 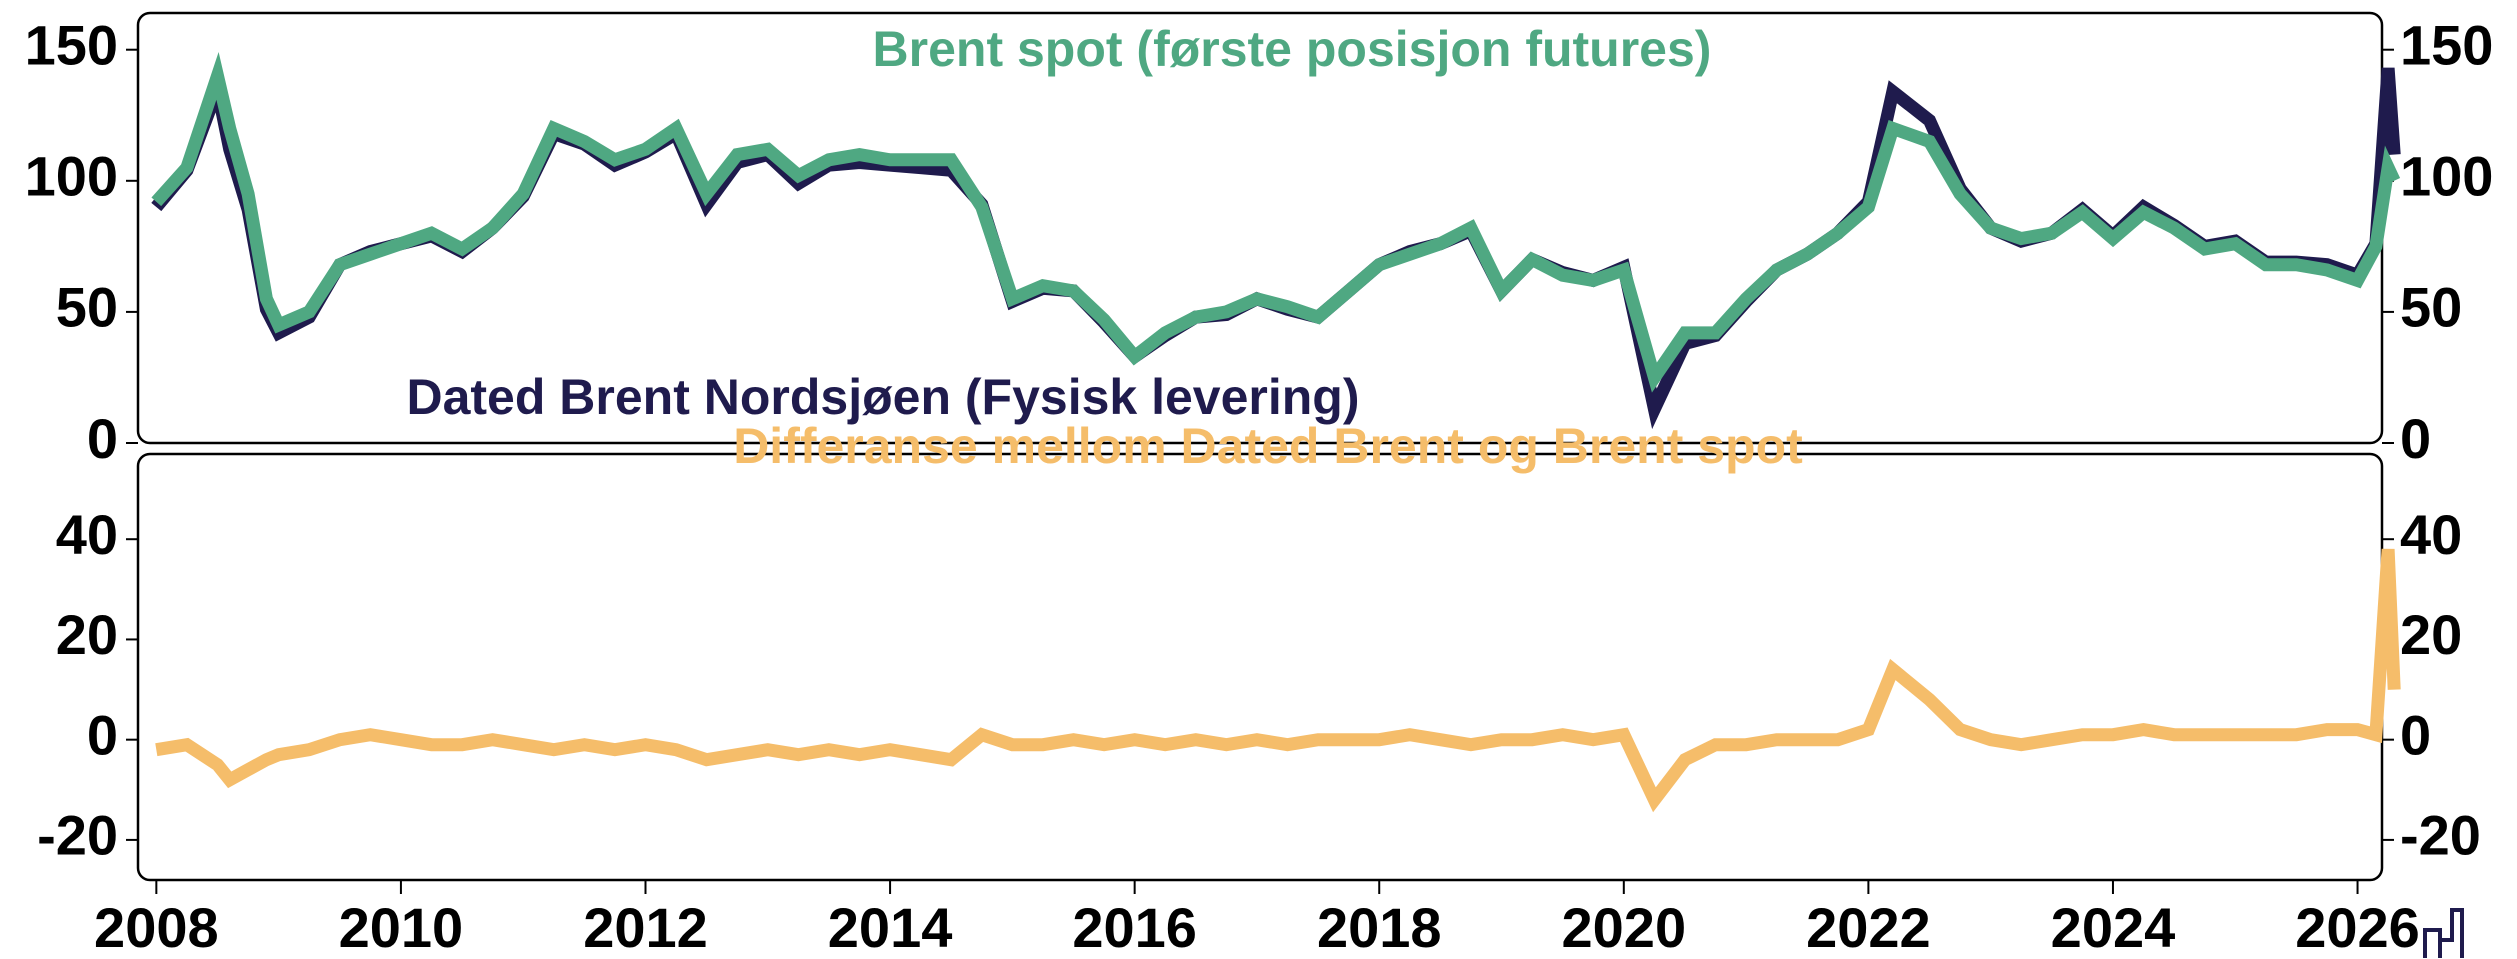 What do you see at coordinates (1379, 927) in the screenshot?
I see `x-tick-label: 2018` at bounding box center [1379, 927].